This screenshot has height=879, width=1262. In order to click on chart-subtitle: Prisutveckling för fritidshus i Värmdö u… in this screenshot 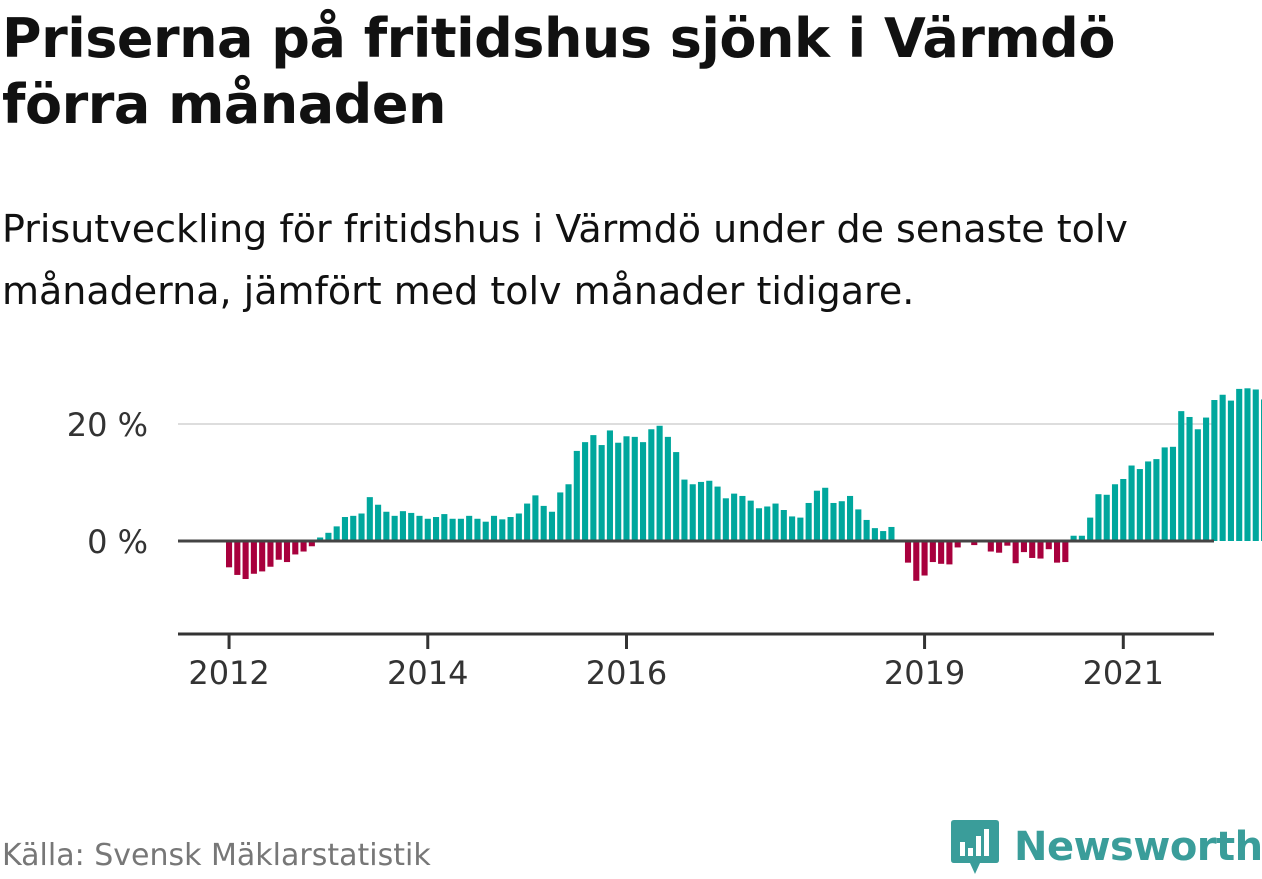, I will do `click(565, 260)`.